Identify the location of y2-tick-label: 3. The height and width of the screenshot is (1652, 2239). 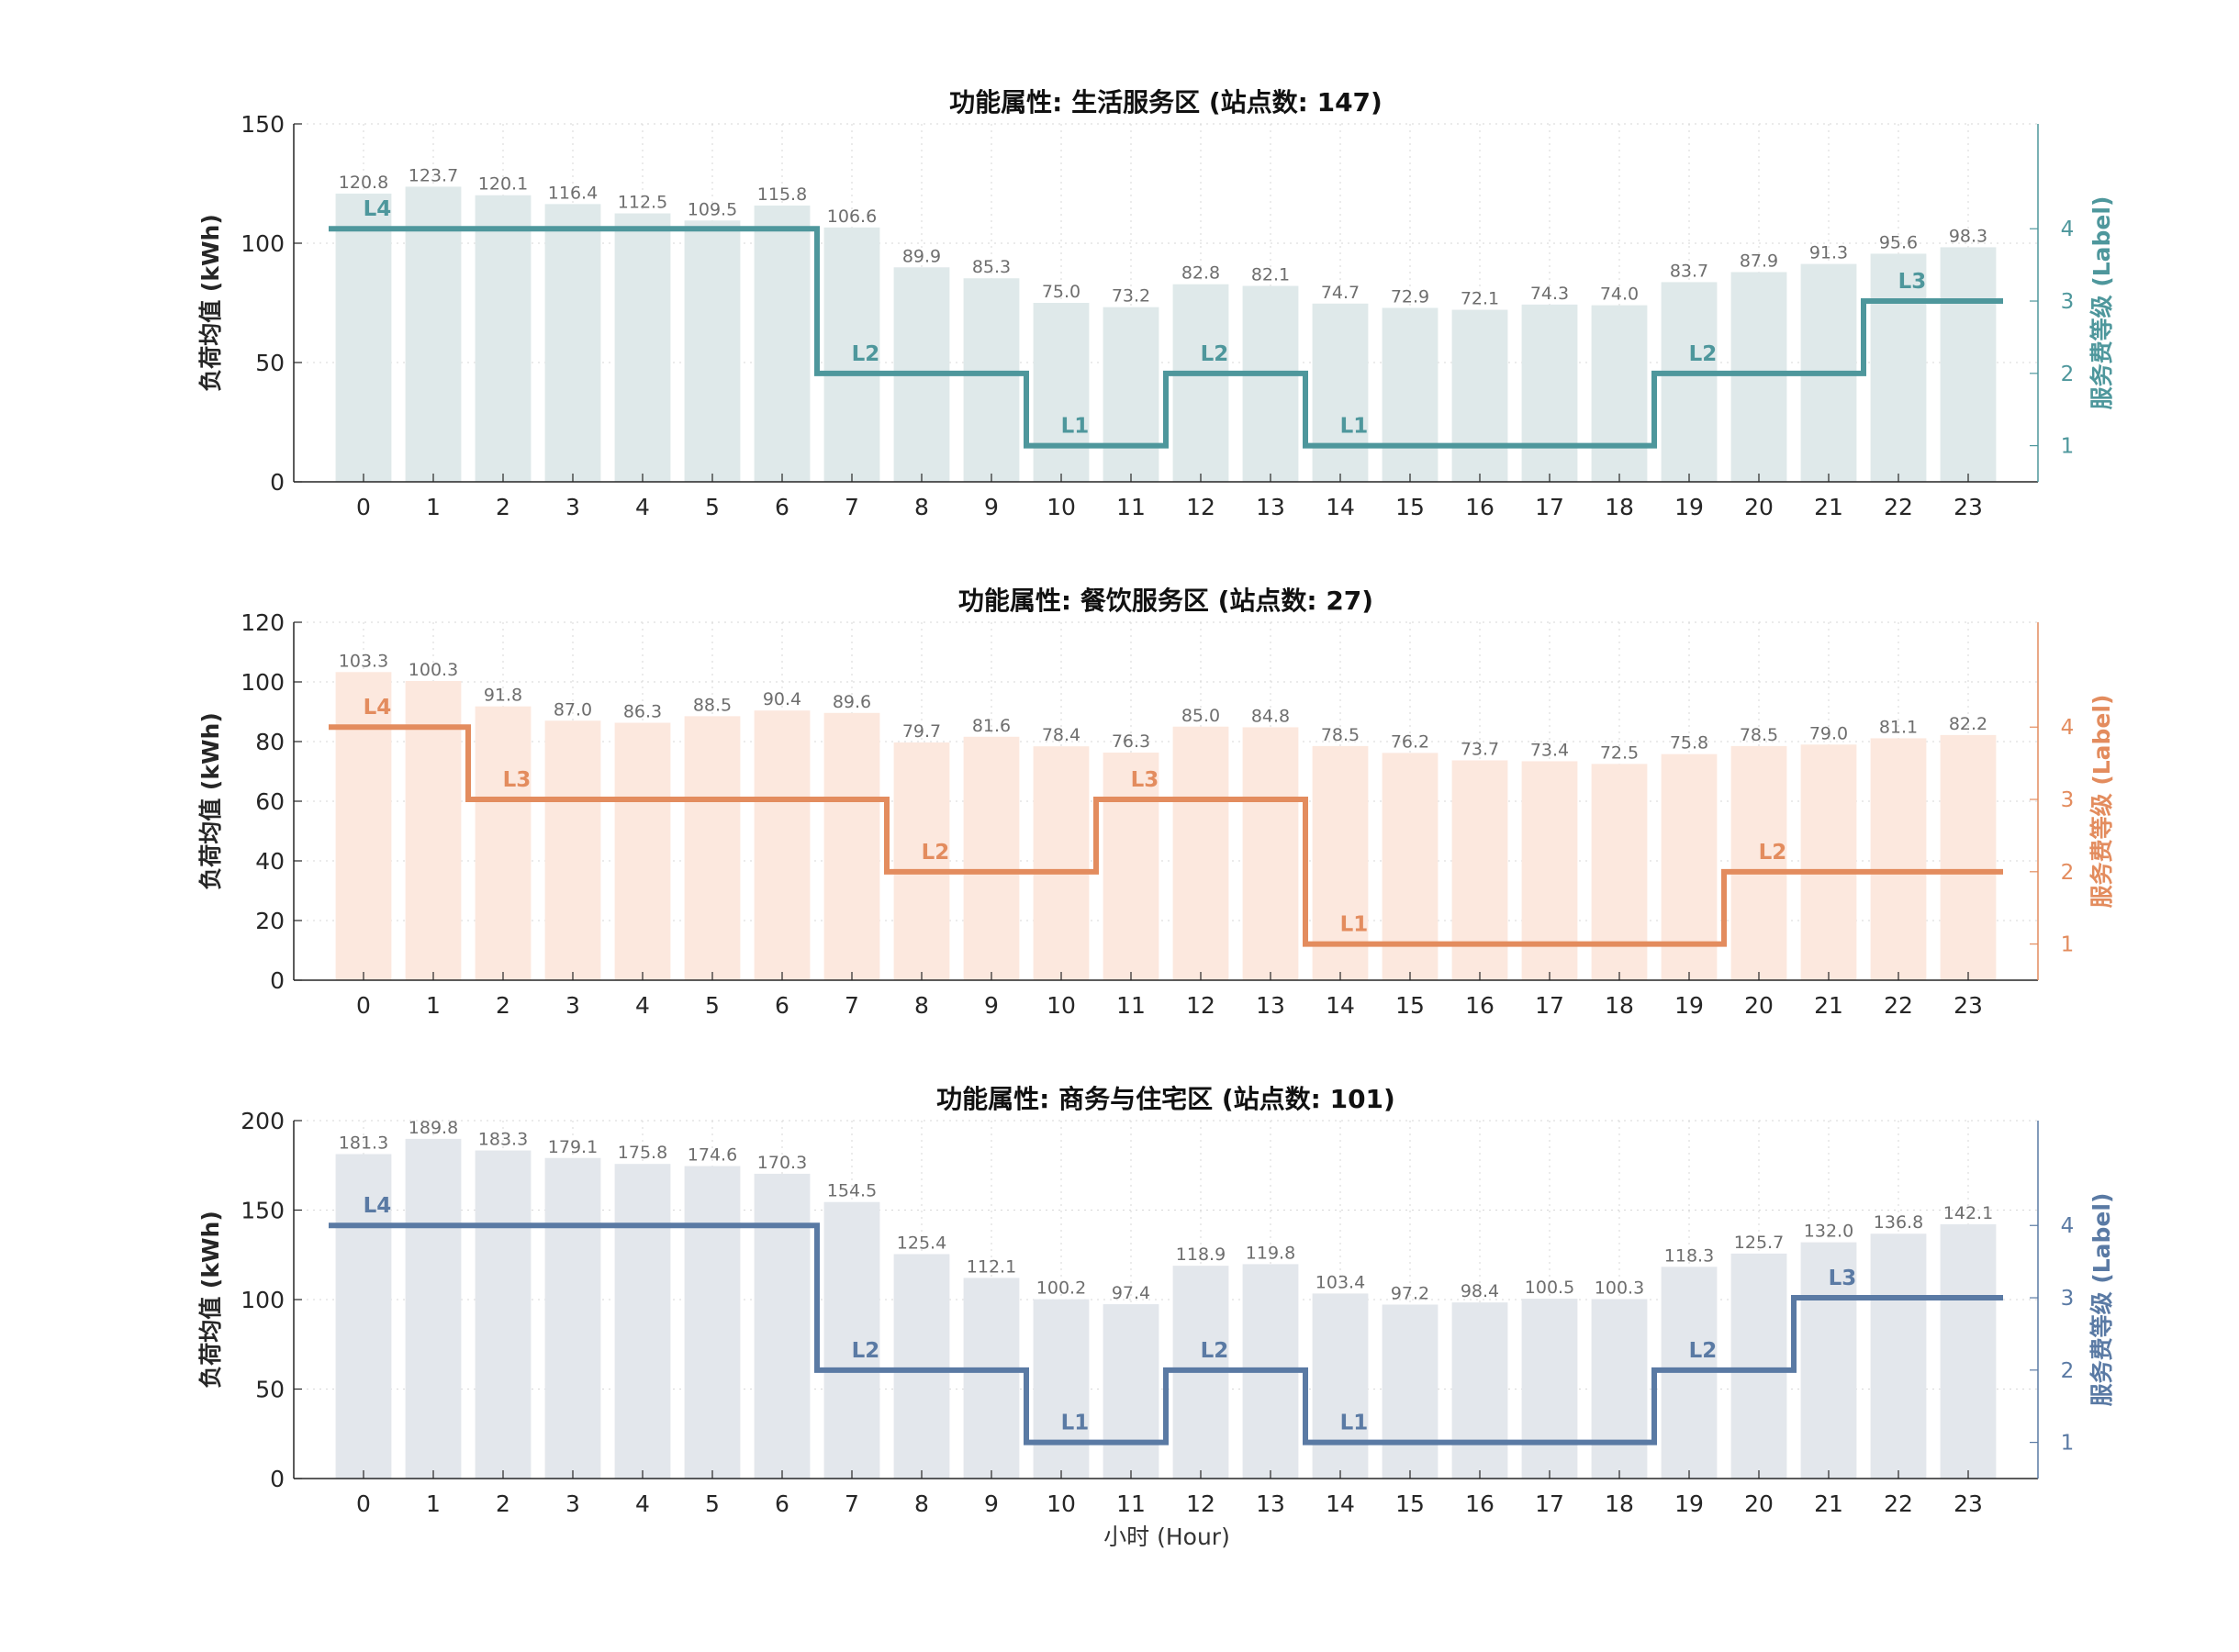
(2068, 800).